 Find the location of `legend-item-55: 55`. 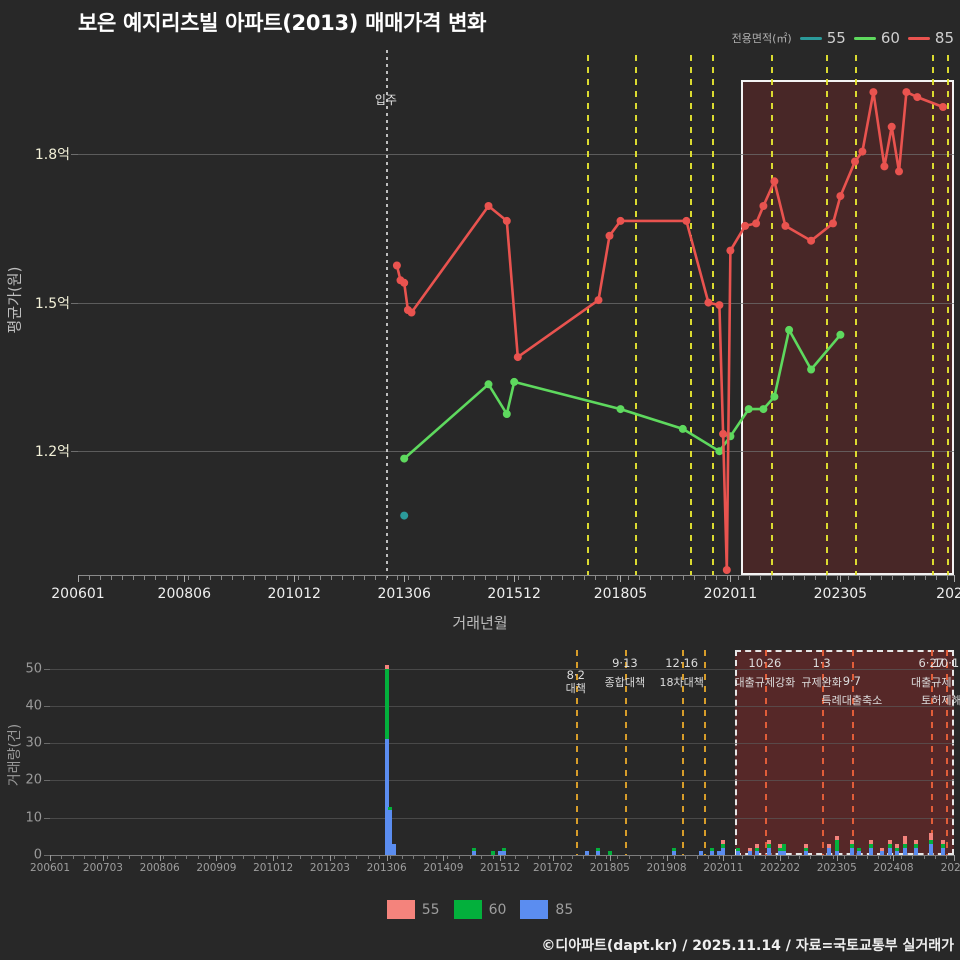

legend-item-55: 55 is located at coordinates (822, 38).